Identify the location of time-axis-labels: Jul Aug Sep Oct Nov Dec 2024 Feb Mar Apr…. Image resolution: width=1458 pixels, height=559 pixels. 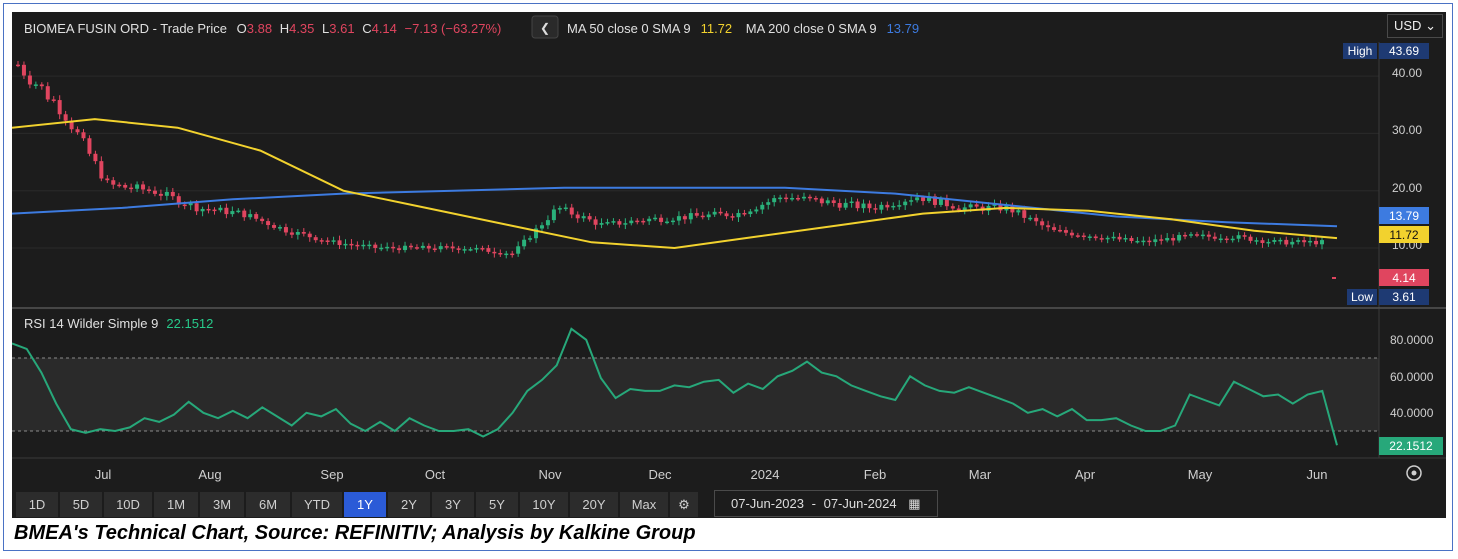
(711, 474).